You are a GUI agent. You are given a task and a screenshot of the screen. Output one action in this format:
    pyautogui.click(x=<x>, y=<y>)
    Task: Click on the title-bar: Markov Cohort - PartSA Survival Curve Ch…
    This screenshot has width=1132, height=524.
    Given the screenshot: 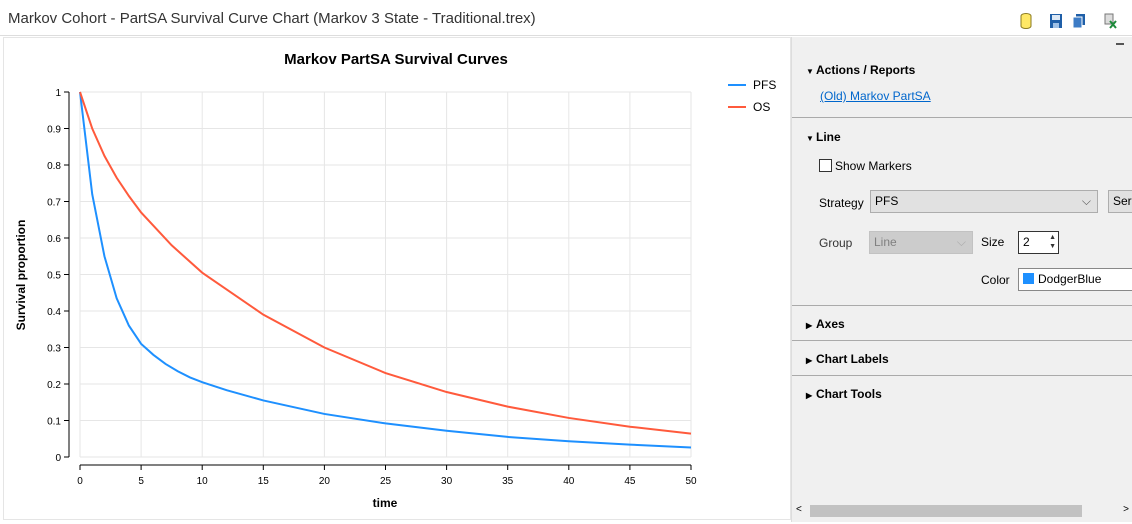 What is the action you would take?
    pyautogui.click(x=566, y=18)
    